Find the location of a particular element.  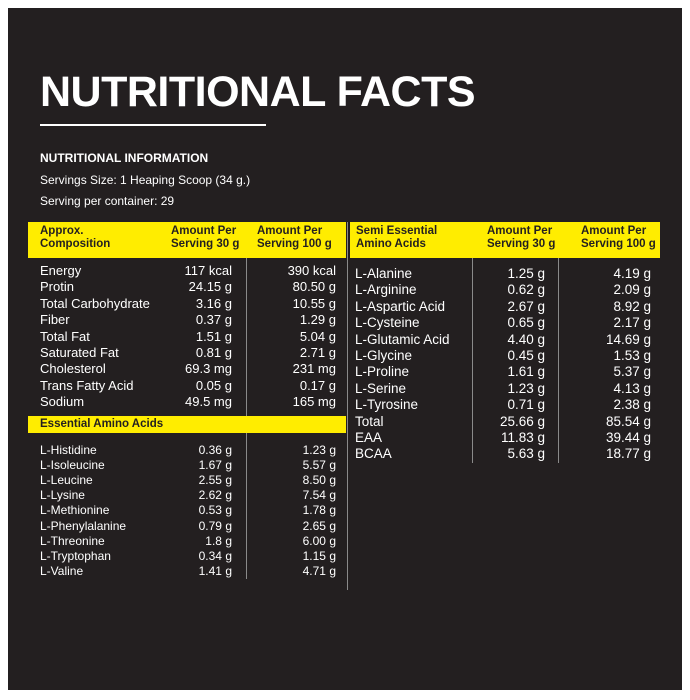

row-value: 117 kcal is located at coordinates (208, 270).